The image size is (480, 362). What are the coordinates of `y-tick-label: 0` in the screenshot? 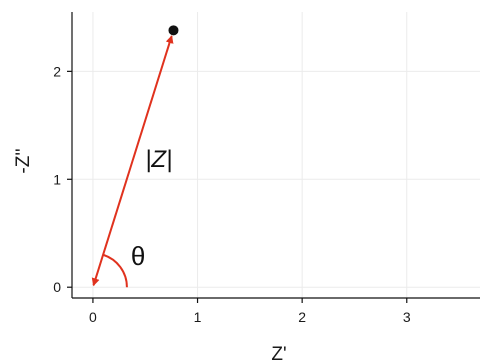 It's located at (57, 287).